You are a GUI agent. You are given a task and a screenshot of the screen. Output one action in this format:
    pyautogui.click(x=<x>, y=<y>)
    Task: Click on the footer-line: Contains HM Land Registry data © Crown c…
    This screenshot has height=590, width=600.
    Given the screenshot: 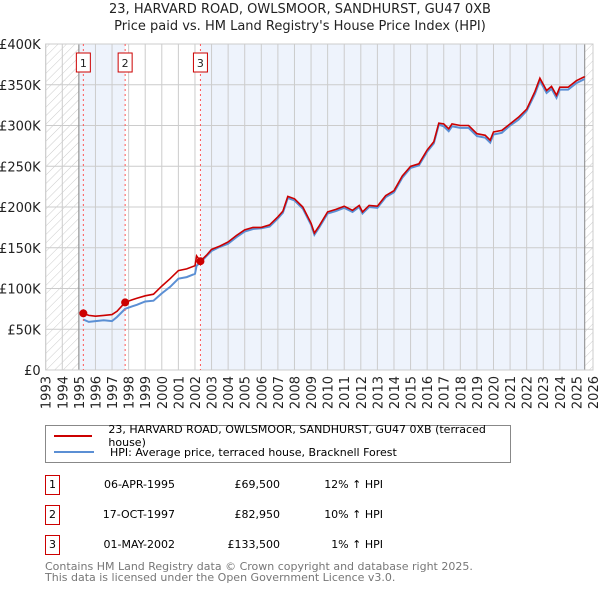 What is the action you would take?
    pyautogui.click(x=259, y=566)
    